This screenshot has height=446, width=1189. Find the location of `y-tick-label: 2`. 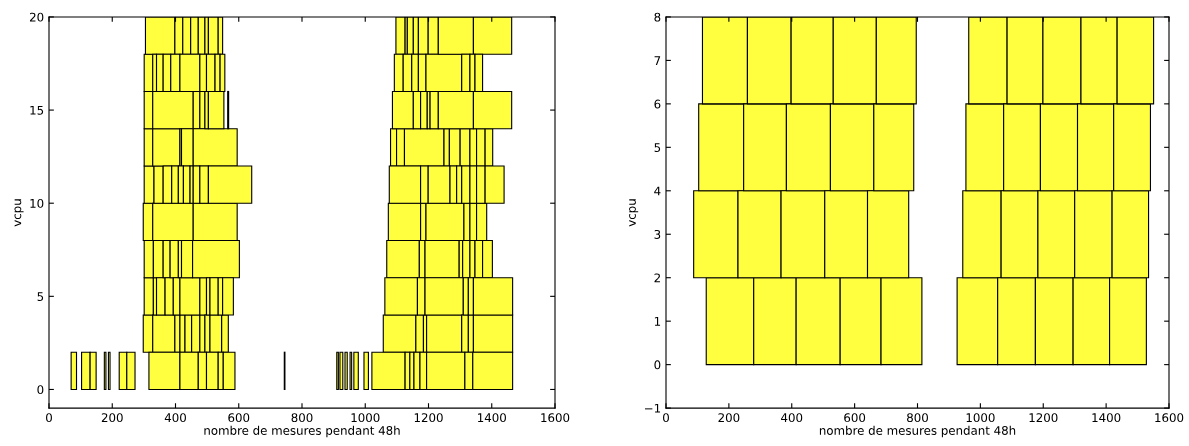

y-tick-label: 2 is located at coordinates (657, 278).